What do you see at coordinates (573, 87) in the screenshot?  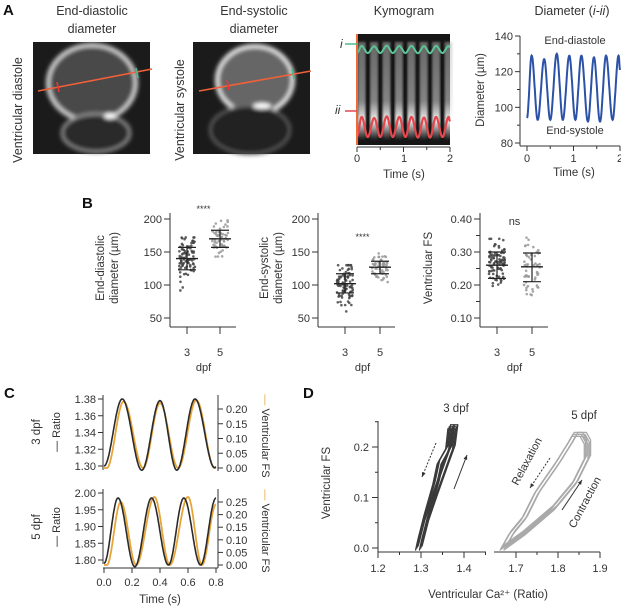 I see `diameter-series-line` at bounding box center [573, 87].